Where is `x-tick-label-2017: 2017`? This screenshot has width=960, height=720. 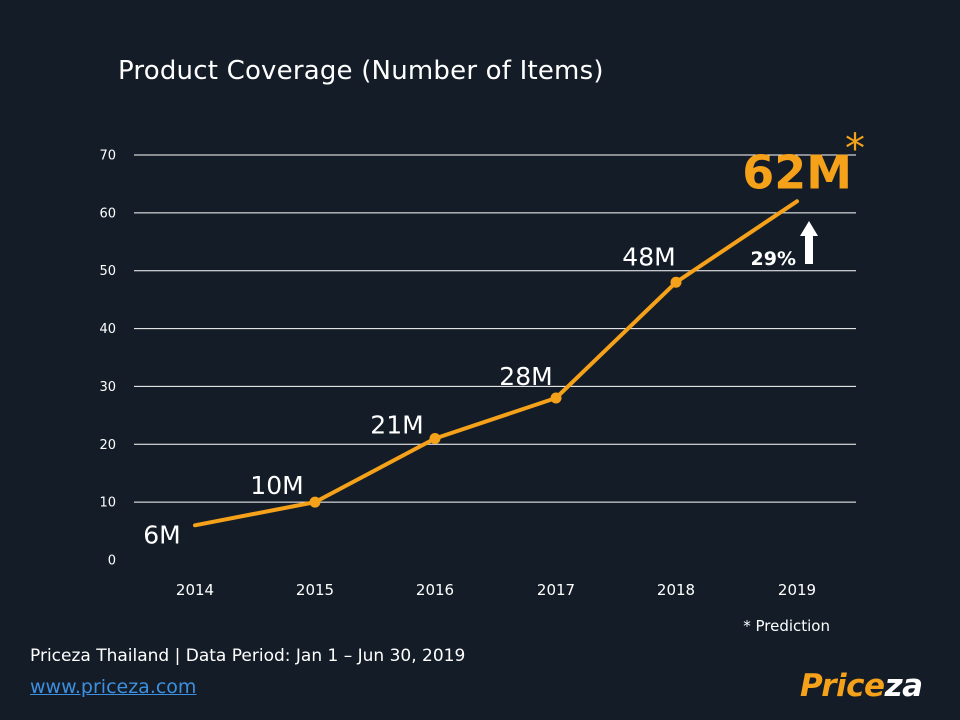
x-tick-label-2017: 2017 is located at coordinates (556, 590).